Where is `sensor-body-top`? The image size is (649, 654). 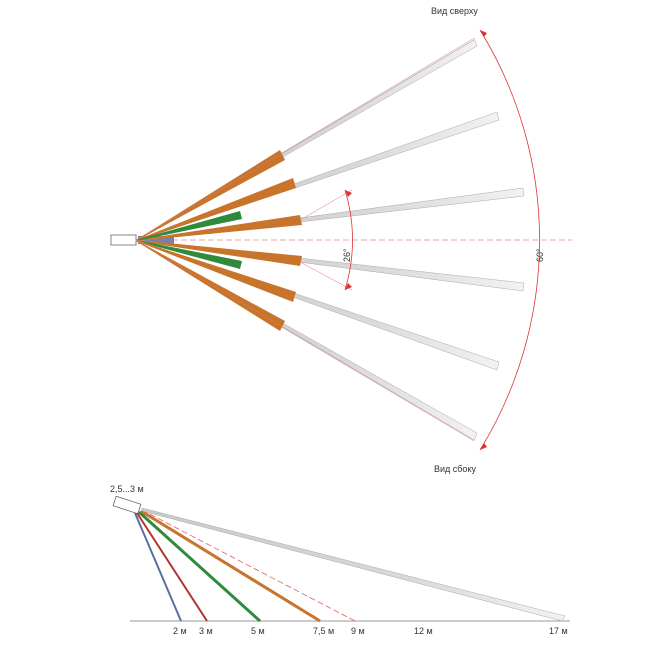
sensor-body-top is located at coordinates (123, 240).